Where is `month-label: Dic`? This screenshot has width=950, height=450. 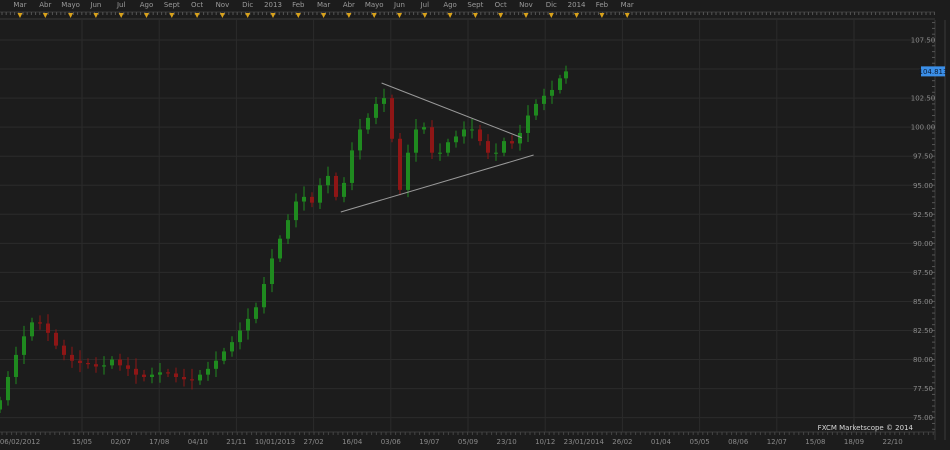
month-label: Dic is located at coordinates (551, 5).